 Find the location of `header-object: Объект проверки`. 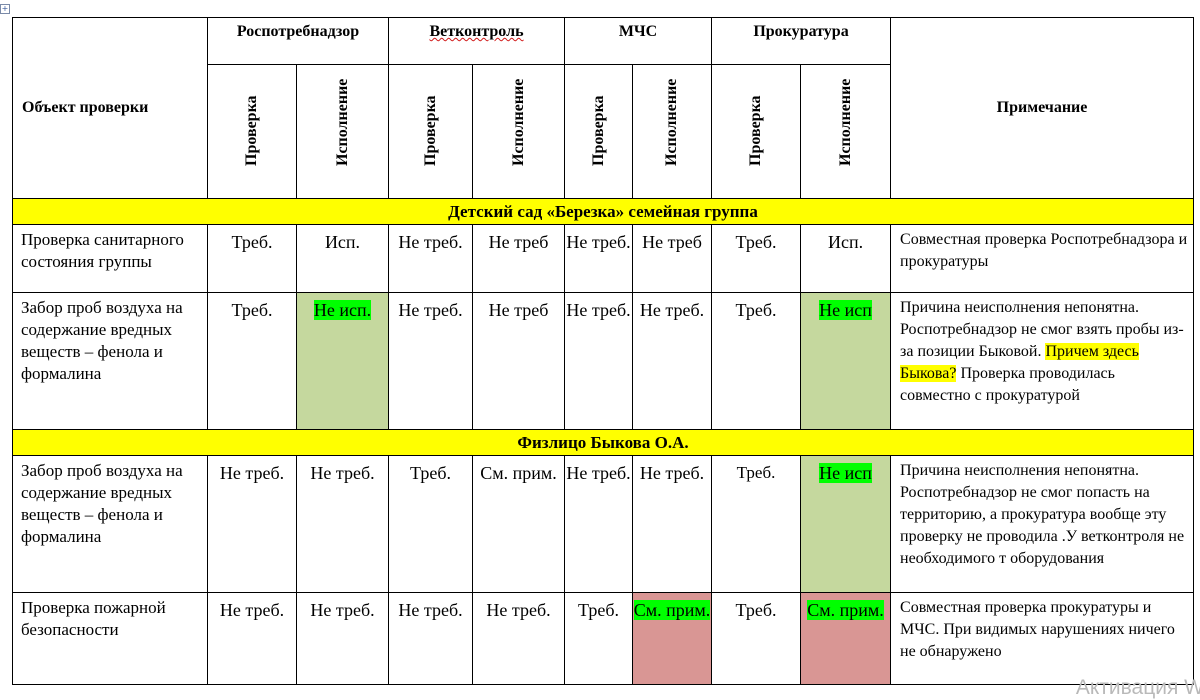

header-object: Объект проверки is located at coordinates (110, 108).